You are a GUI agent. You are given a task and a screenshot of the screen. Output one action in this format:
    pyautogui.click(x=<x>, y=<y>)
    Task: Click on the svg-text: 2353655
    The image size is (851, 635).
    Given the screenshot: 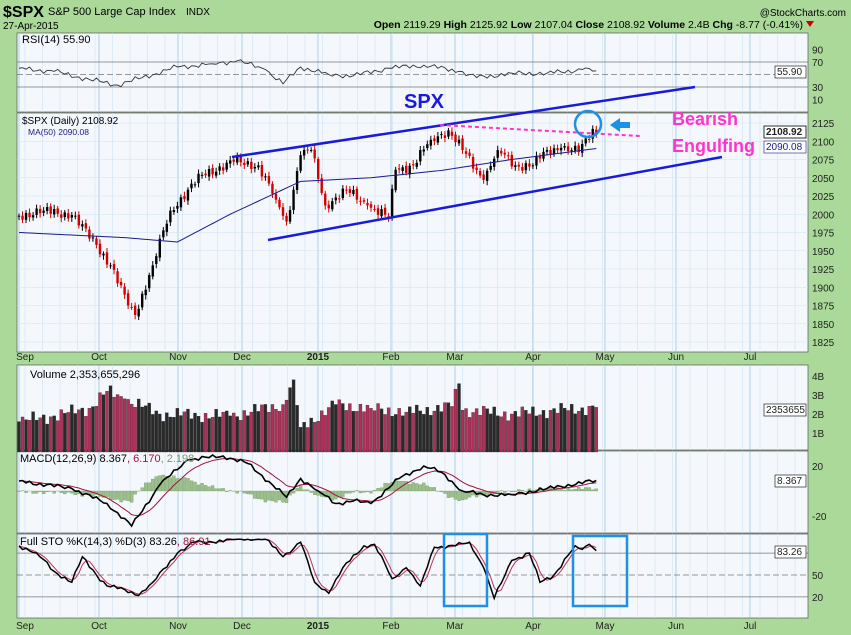 What is the action you would take?
    pyautogui.click(x=785, y=410)
    